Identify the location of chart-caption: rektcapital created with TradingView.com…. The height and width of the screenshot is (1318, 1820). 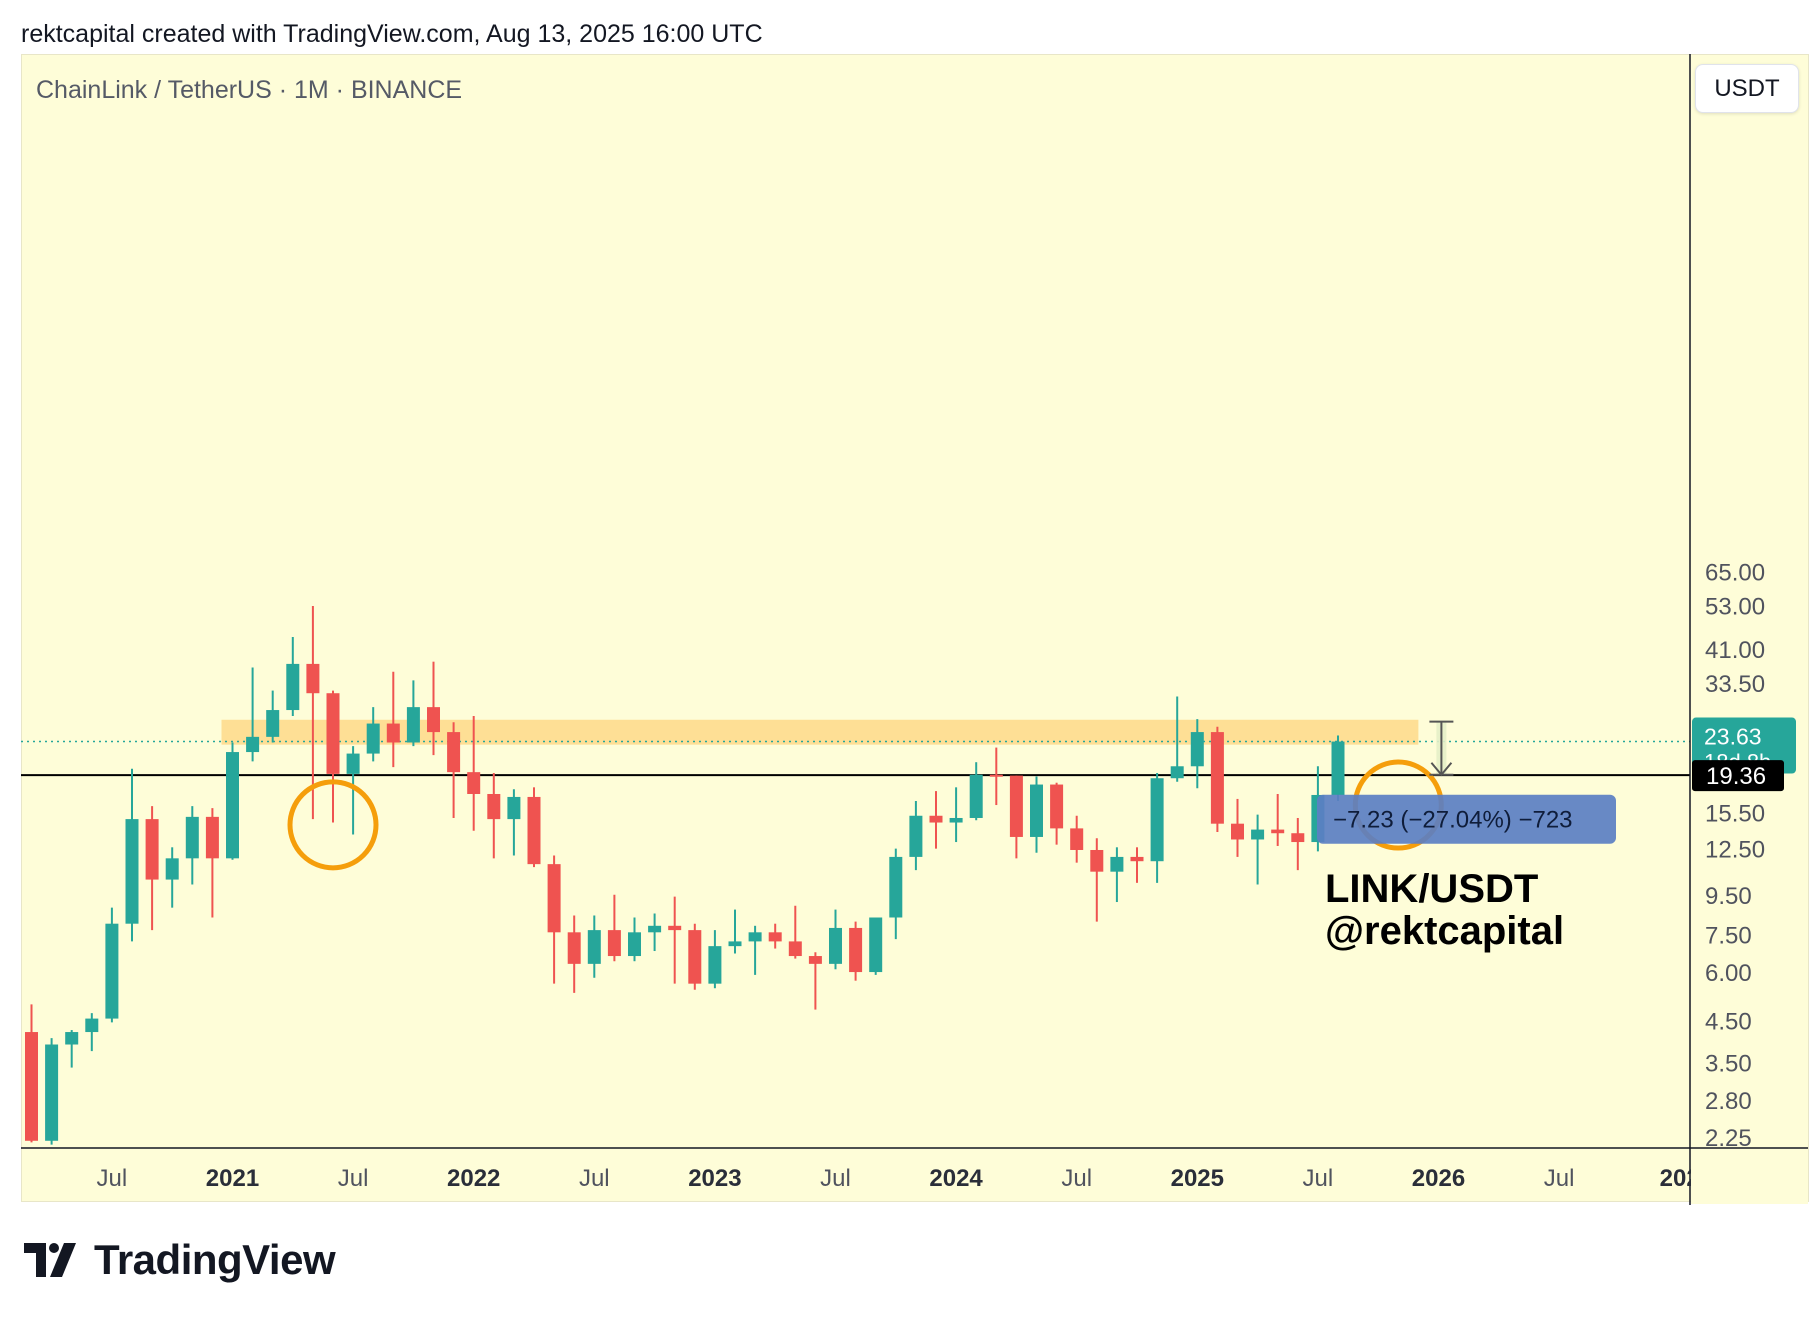
(392, 34).